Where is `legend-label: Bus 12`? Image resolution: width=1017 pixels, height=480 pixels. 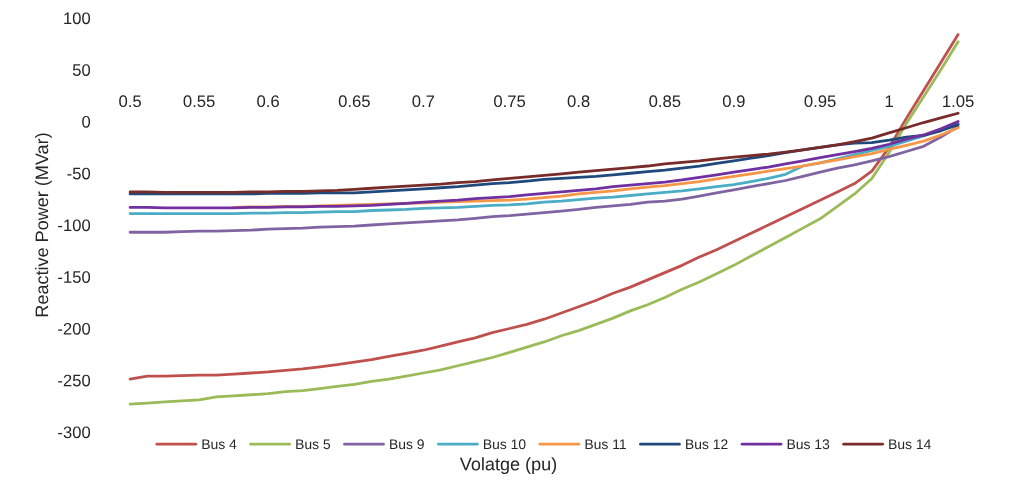 legend-label: Bus 12 is located at coordinates (707, 444).